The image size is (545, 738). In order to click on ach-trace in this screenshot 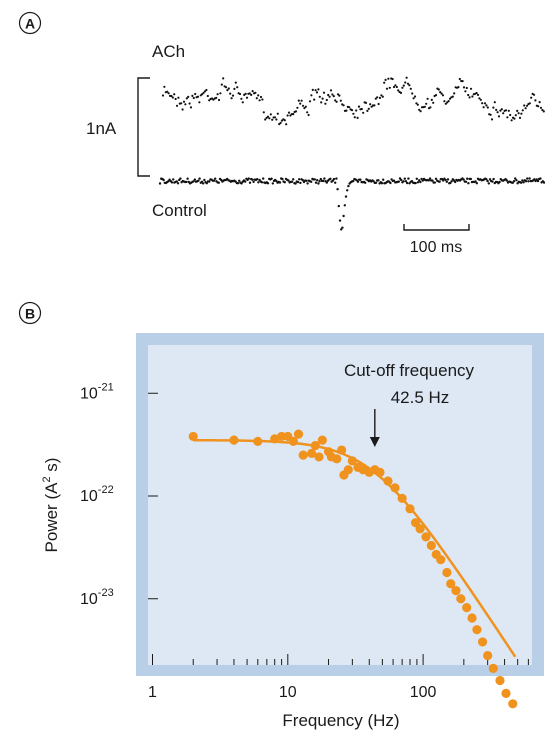, I will do `click(353, 101)`.